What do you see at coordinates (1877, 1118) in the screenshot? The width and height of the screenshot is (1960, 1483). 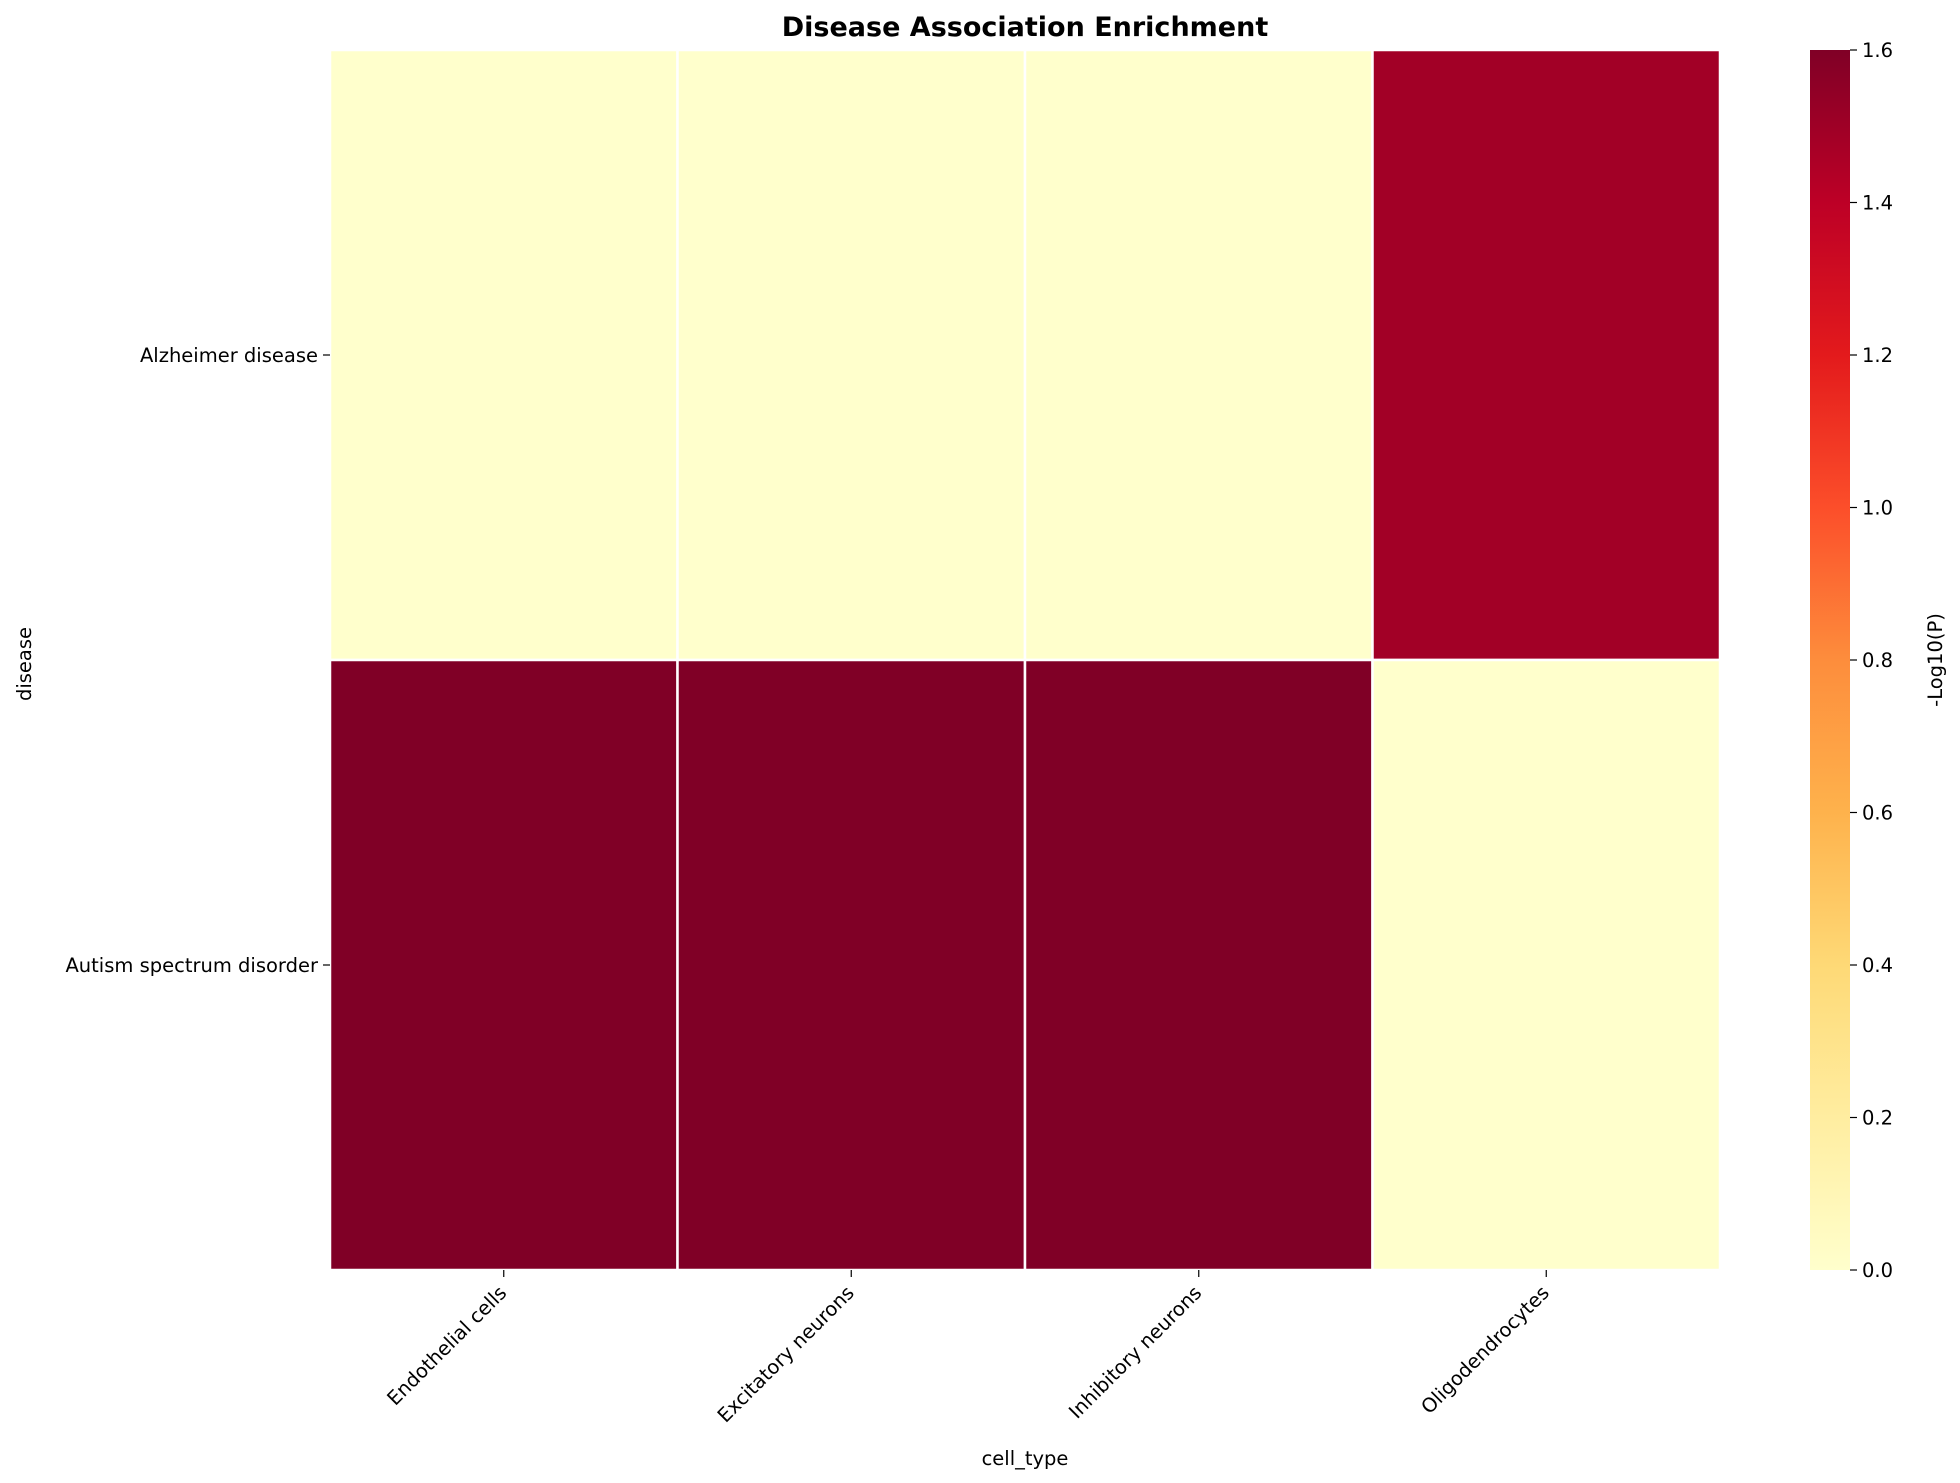 I see `colorbar-tick-label: 0.2` at bounding box center [1877, 1118].